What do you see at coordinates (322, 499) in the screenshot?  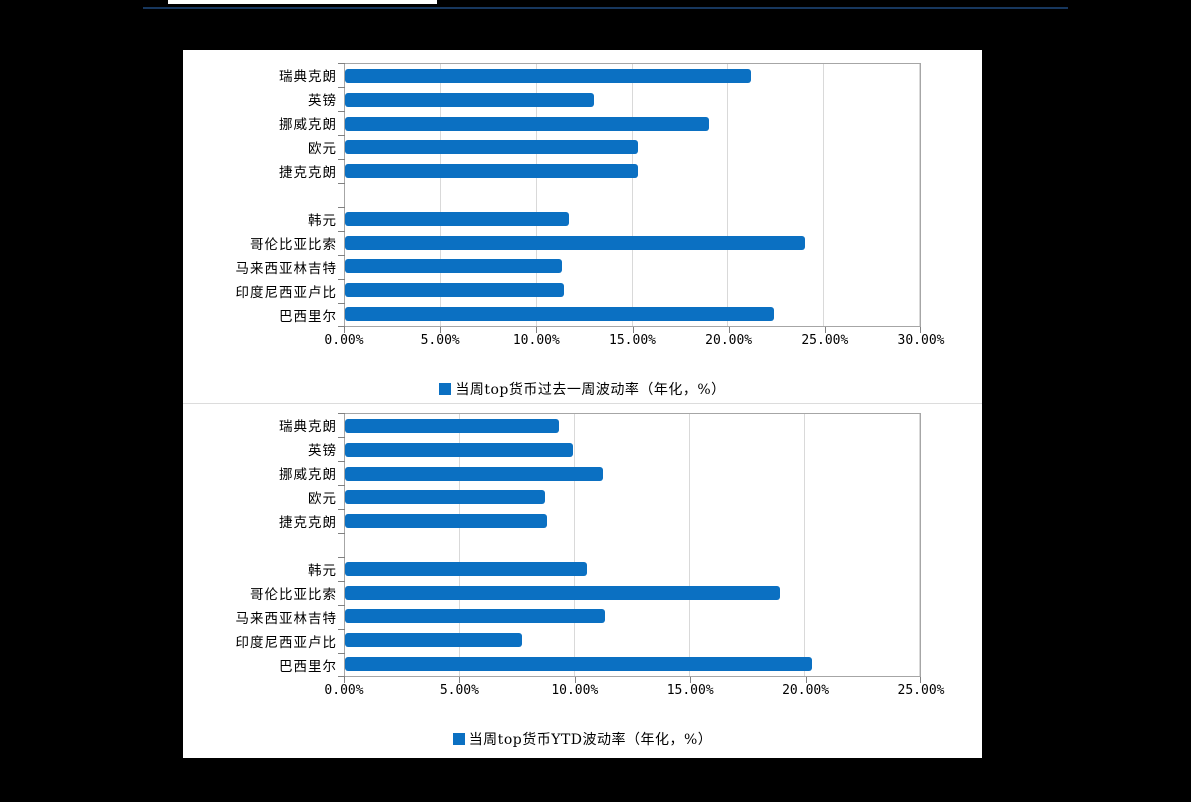 I see `category-label: 欧元` at bounding box center [322, 499].